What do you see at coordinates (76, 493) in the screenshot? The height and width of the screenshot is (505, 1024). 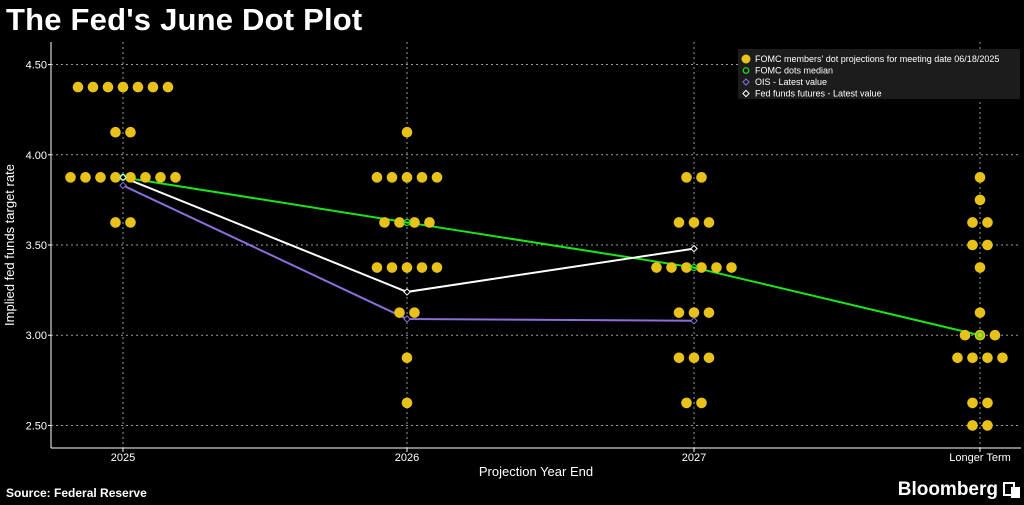 I see `source-note: Source: Federal Reserve` at bounding box center [76, 493].